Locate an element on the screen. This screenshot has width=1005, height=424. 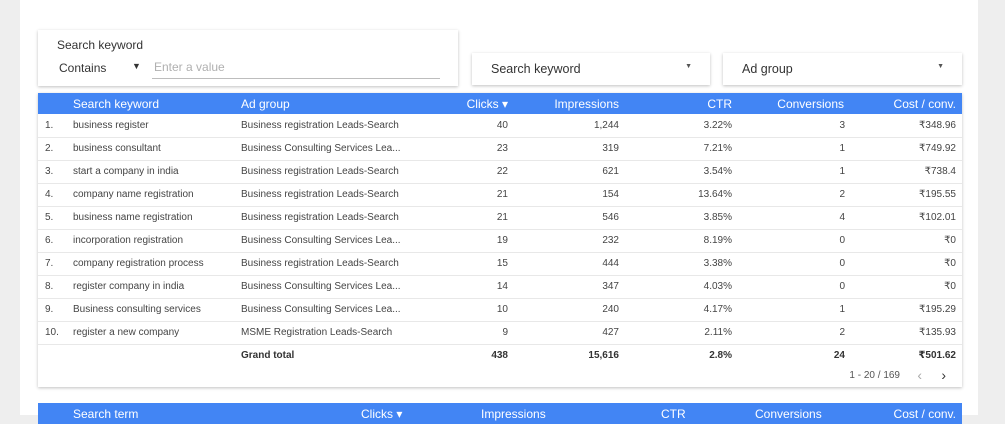
row-search-keyword: register company in india is located at coordinates (129, 286).